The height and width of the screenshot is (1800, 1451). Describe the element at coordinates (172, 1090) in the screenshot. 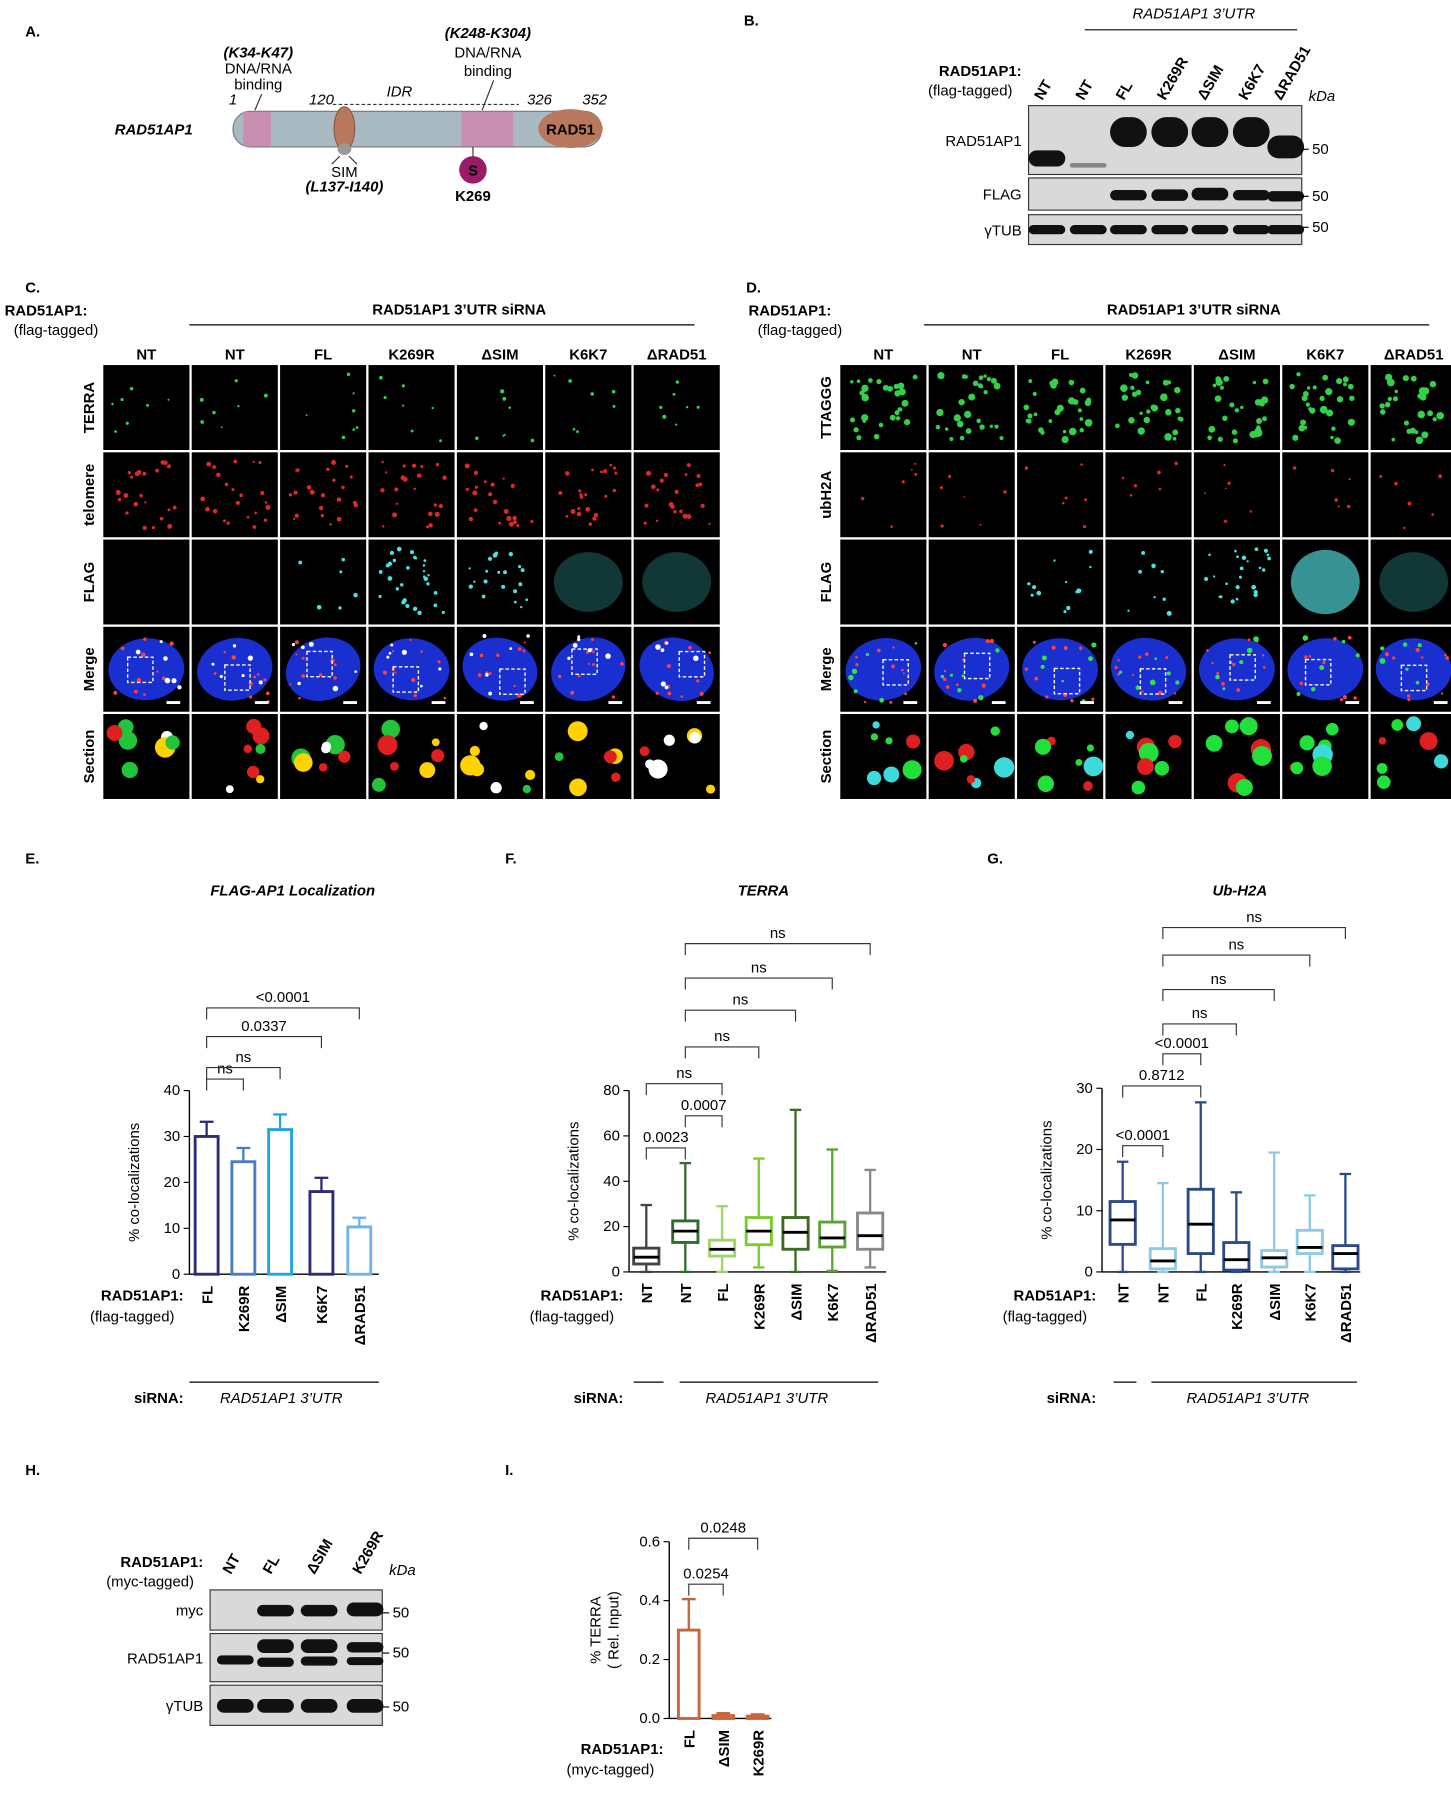

I see `y-tick-label: 40` at that location.